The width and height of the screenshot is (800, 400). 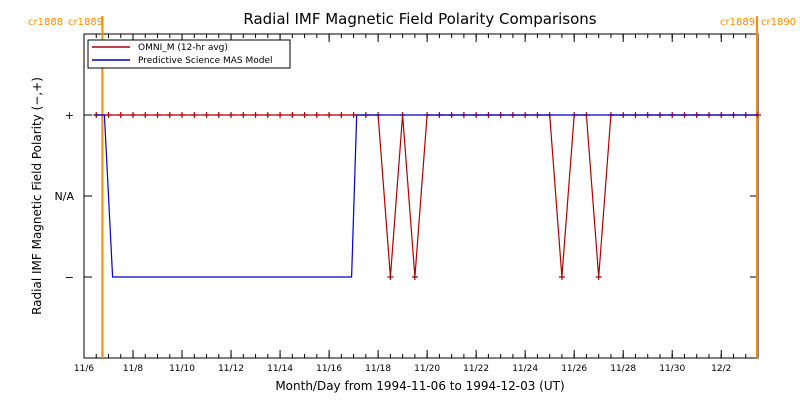 What do you see at coordinates (37, 196) in the screenshot?
I see `y-axis-label: Radial IMF Magnetic Field Polarity (−,+)` at bounding box center [37, 196].